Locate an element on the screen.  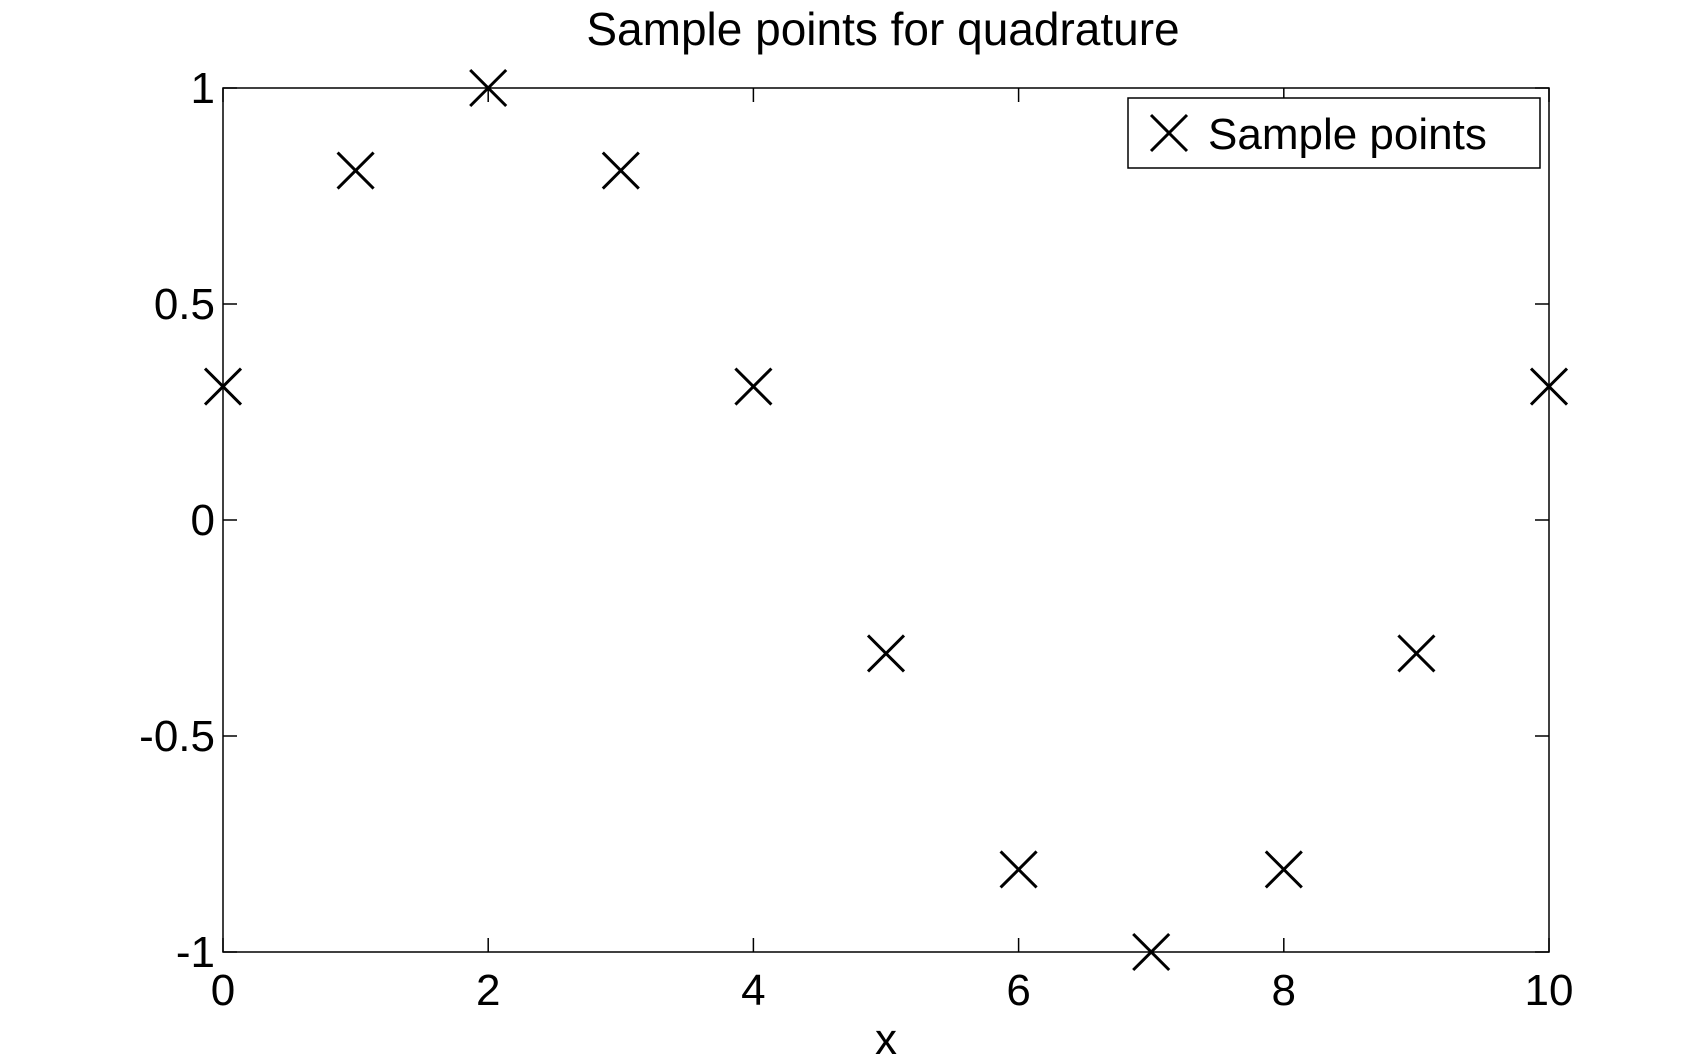
y-tick-label: -0.5 is located at coordinates (177, 736).